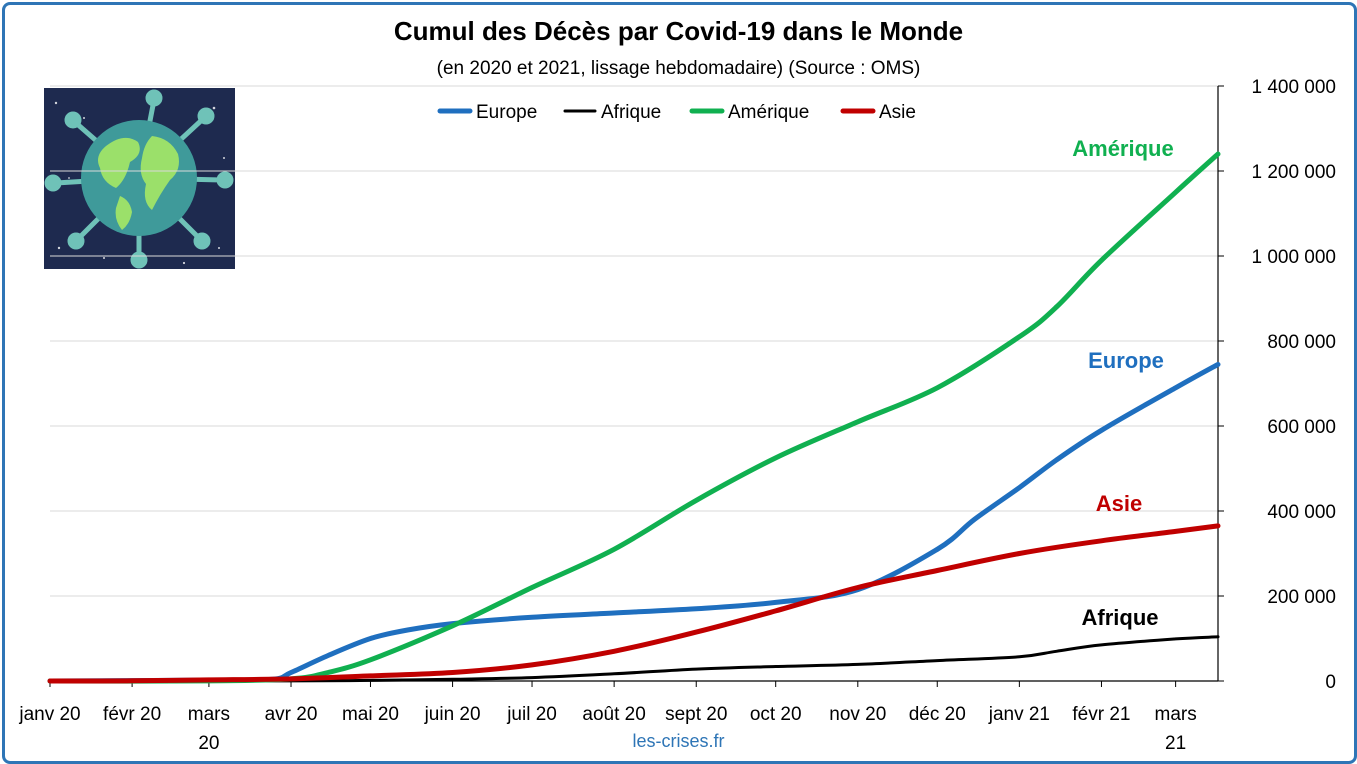 This screenshot has height=764, width=1357. What do you see at coordinates (678, 741) in the screenshot?
I see `source-link: les-crises.fr` at bounding box center [678, 741].